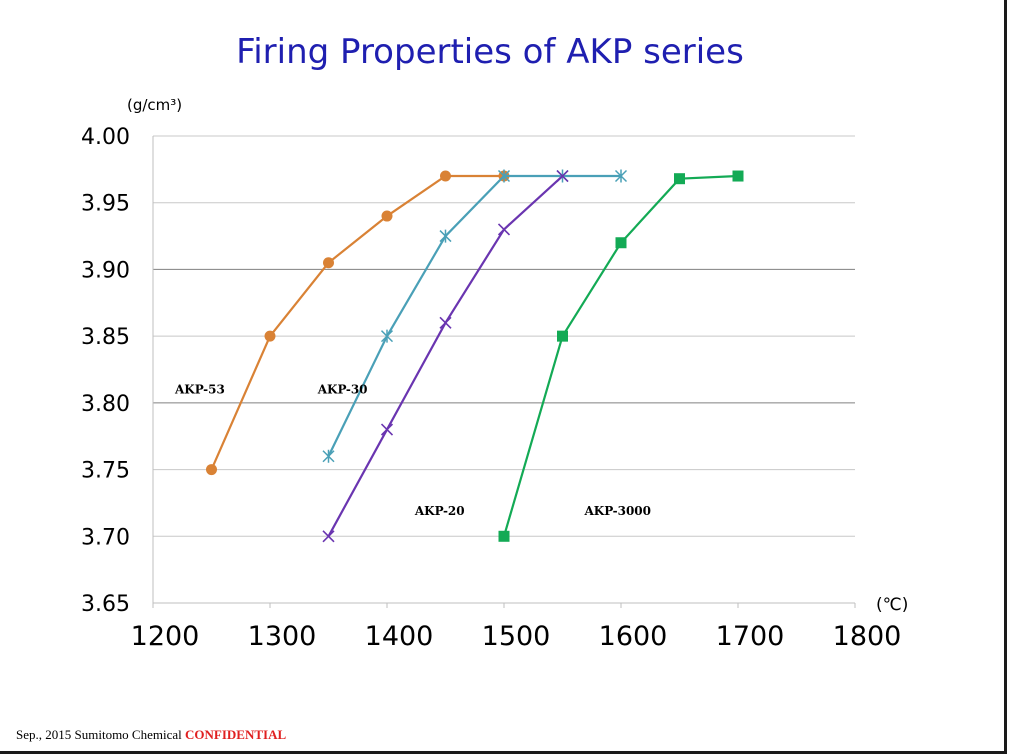 Image resolution: width=1011 pixels, height=756 pixels. Describe the element at coordinates (439, 511) in the screenshot. I see `series-label-akp-20: AKP-20` at that location.